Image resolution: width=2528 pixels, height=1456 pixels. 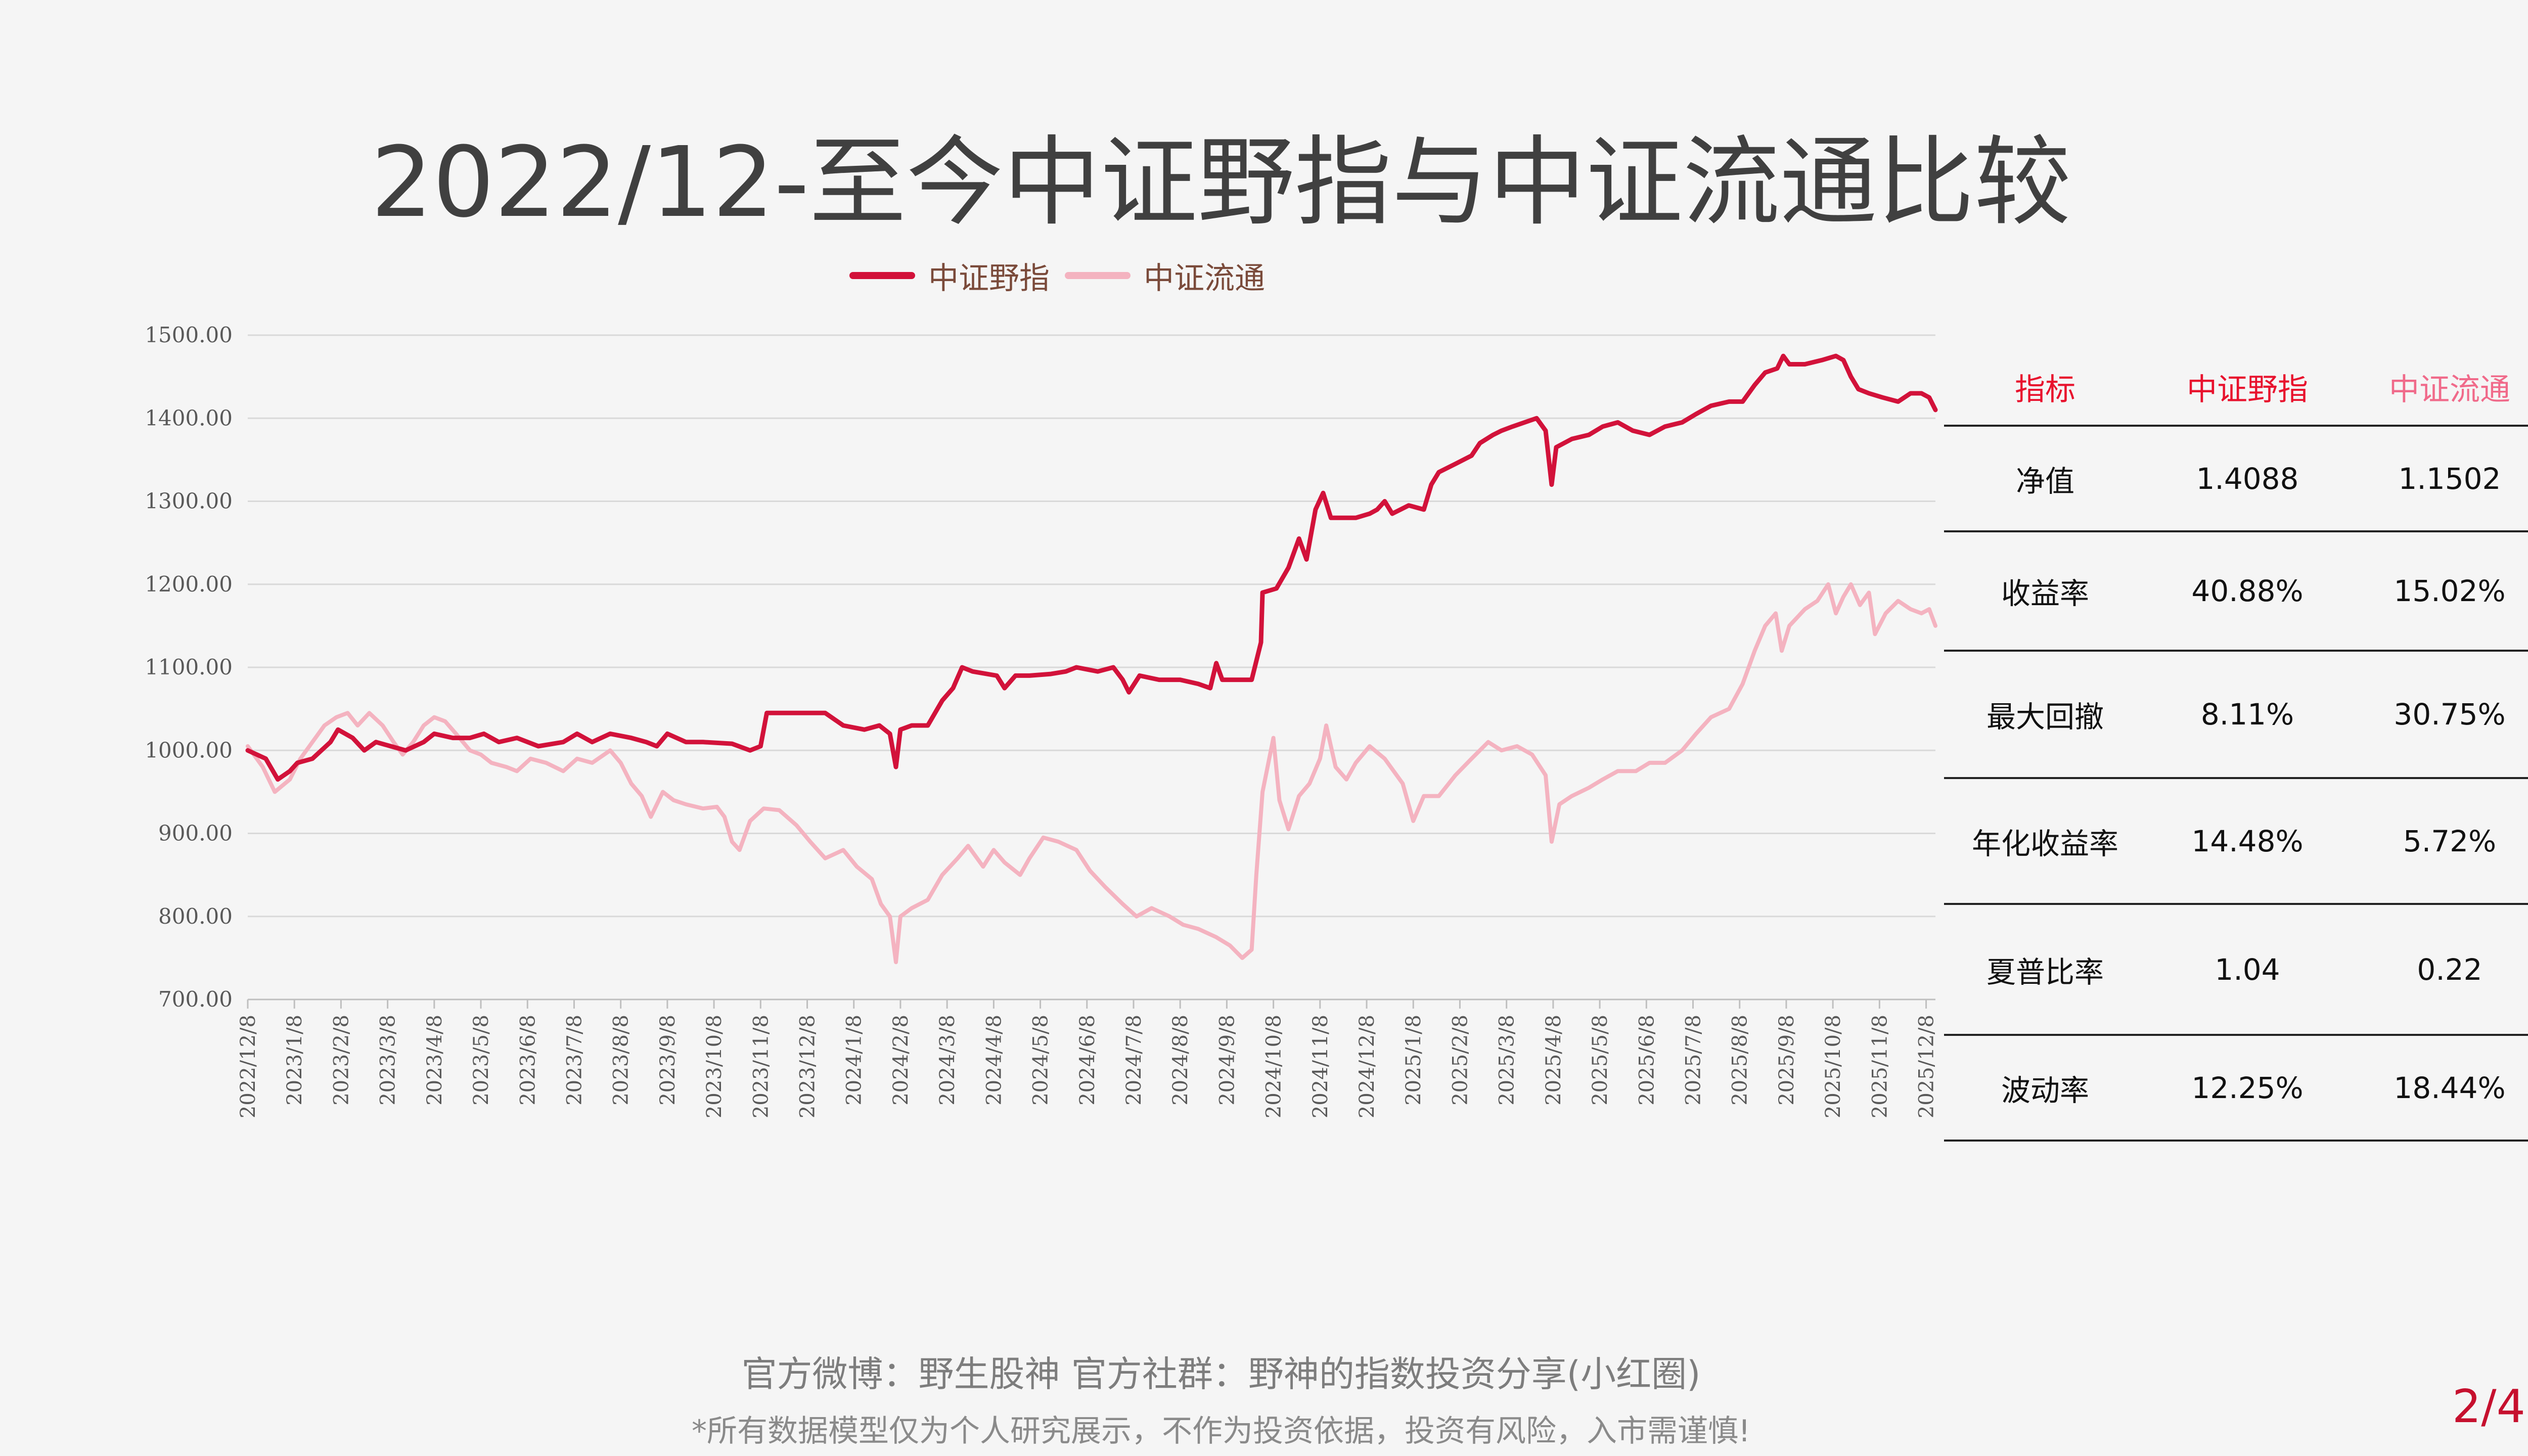 What do you see at coordinates (435, 1060) in the screenshot?
I see `x-tick-label: 2023/4/8` at bounding box center [435, 1060].